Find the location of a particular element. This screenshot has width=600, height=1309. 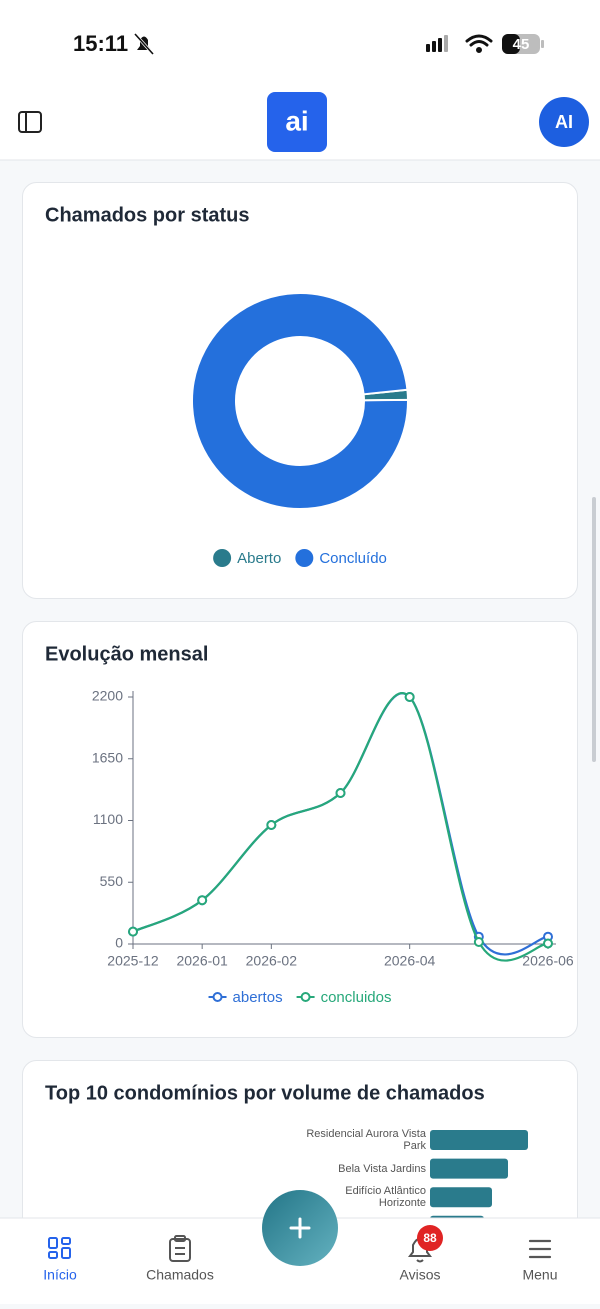

badge: 88 is located at coordinates (430, 1238).